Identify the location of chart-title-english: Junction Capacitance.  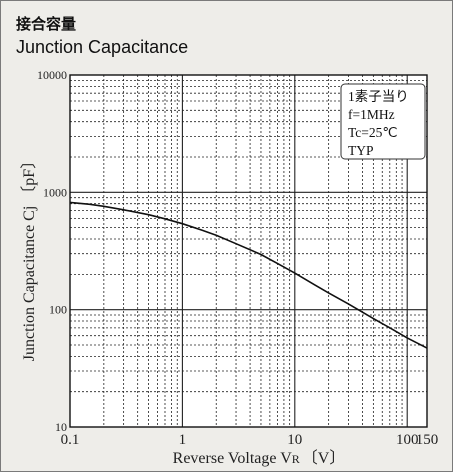
(102, 47).